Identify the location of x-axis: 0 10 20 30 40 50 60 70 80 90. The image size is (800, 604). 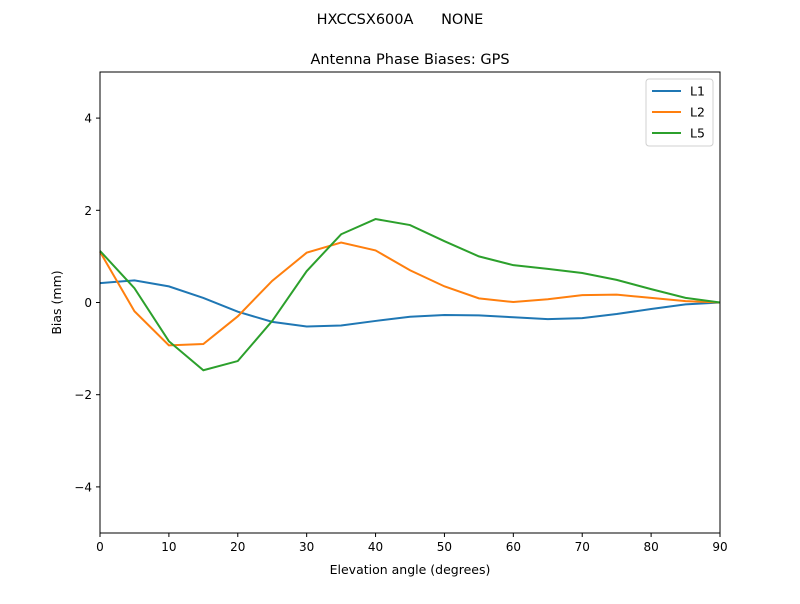
(412, 543).